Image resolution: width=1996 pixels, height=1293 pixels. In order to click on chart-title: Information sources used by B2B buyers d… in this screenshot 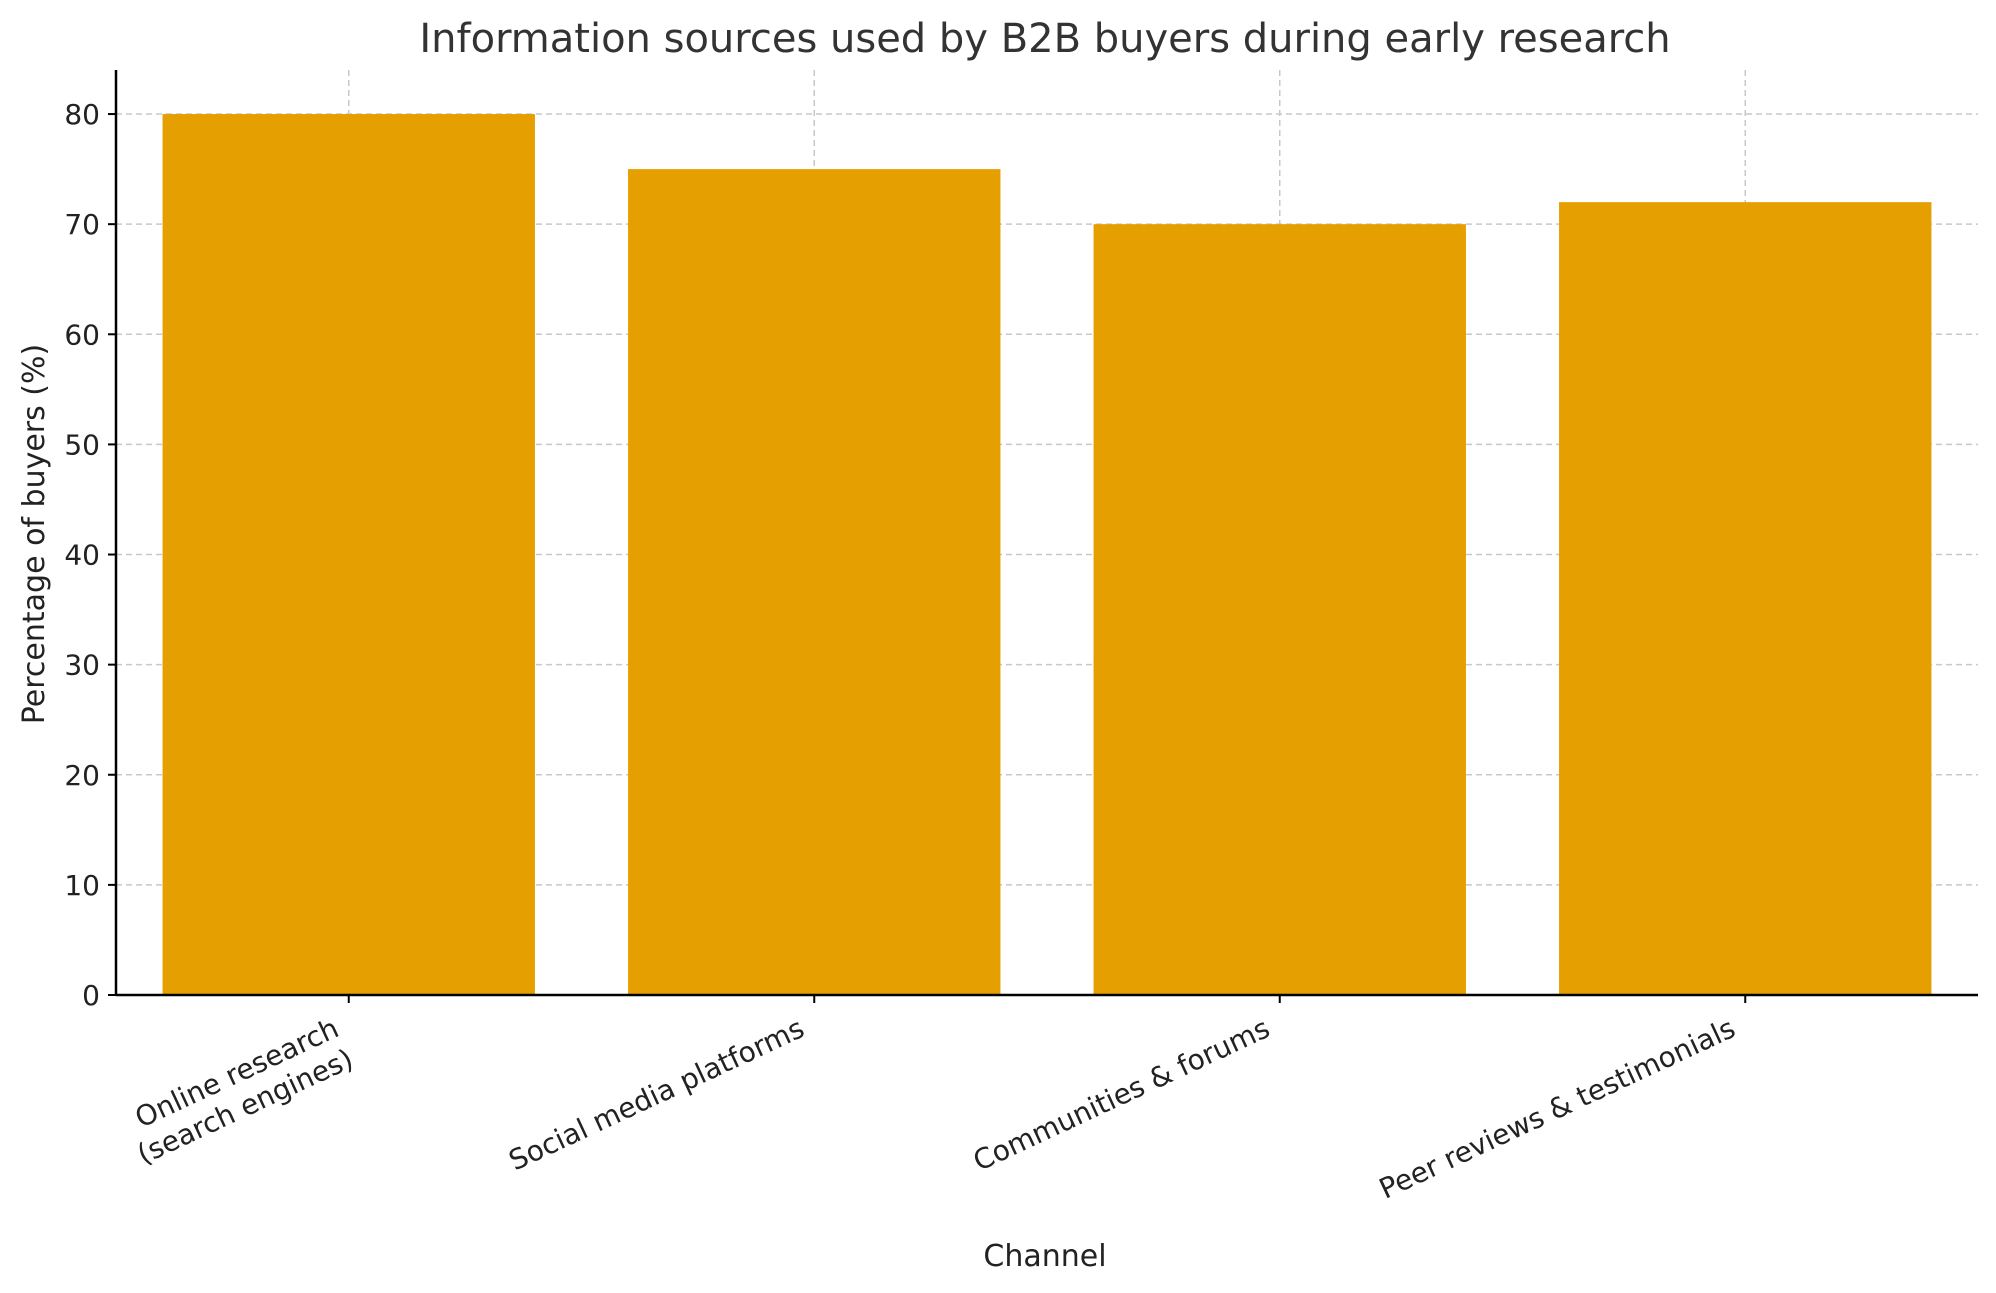, I will do `click(1044, 39)`.